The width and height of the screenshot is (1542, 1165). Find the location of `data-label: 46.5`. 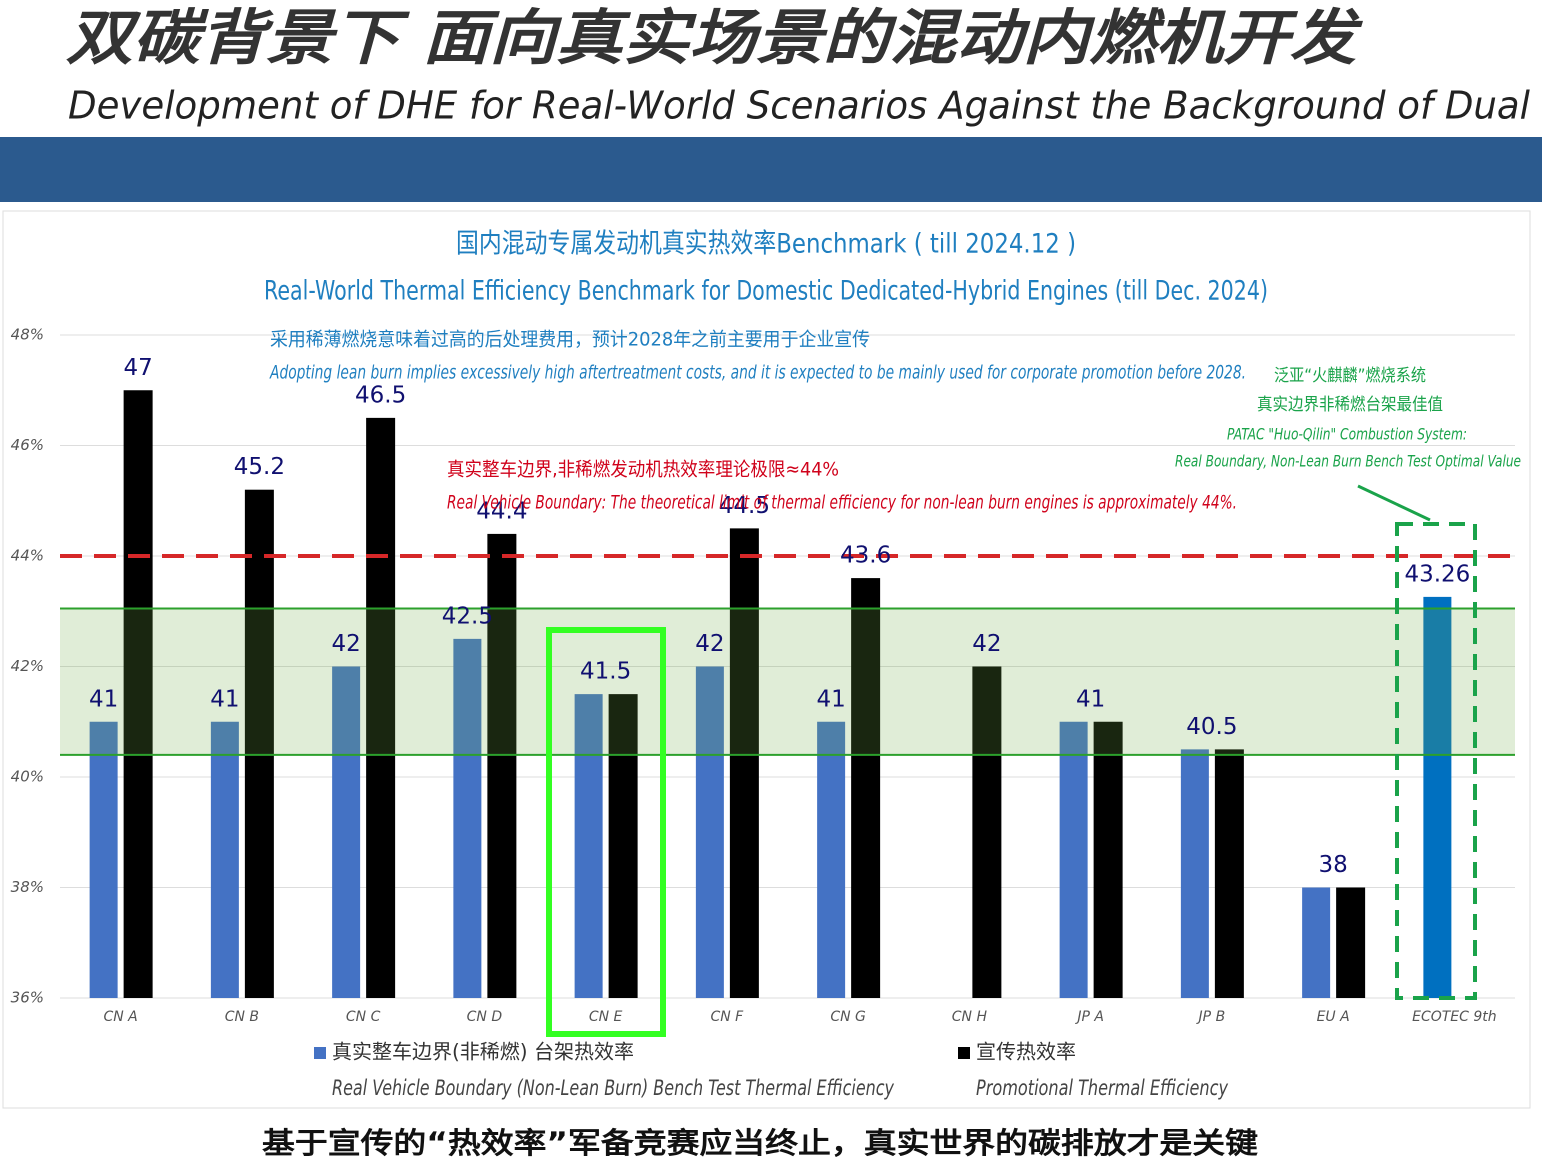

data-label: 46.5 is located at coordinates (380, 395).